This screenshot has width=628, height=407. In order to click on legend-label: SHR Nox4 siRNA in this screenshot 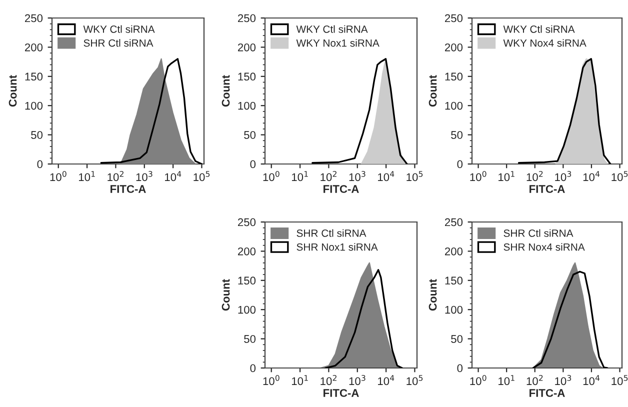, I will do `click(544, 247)`.